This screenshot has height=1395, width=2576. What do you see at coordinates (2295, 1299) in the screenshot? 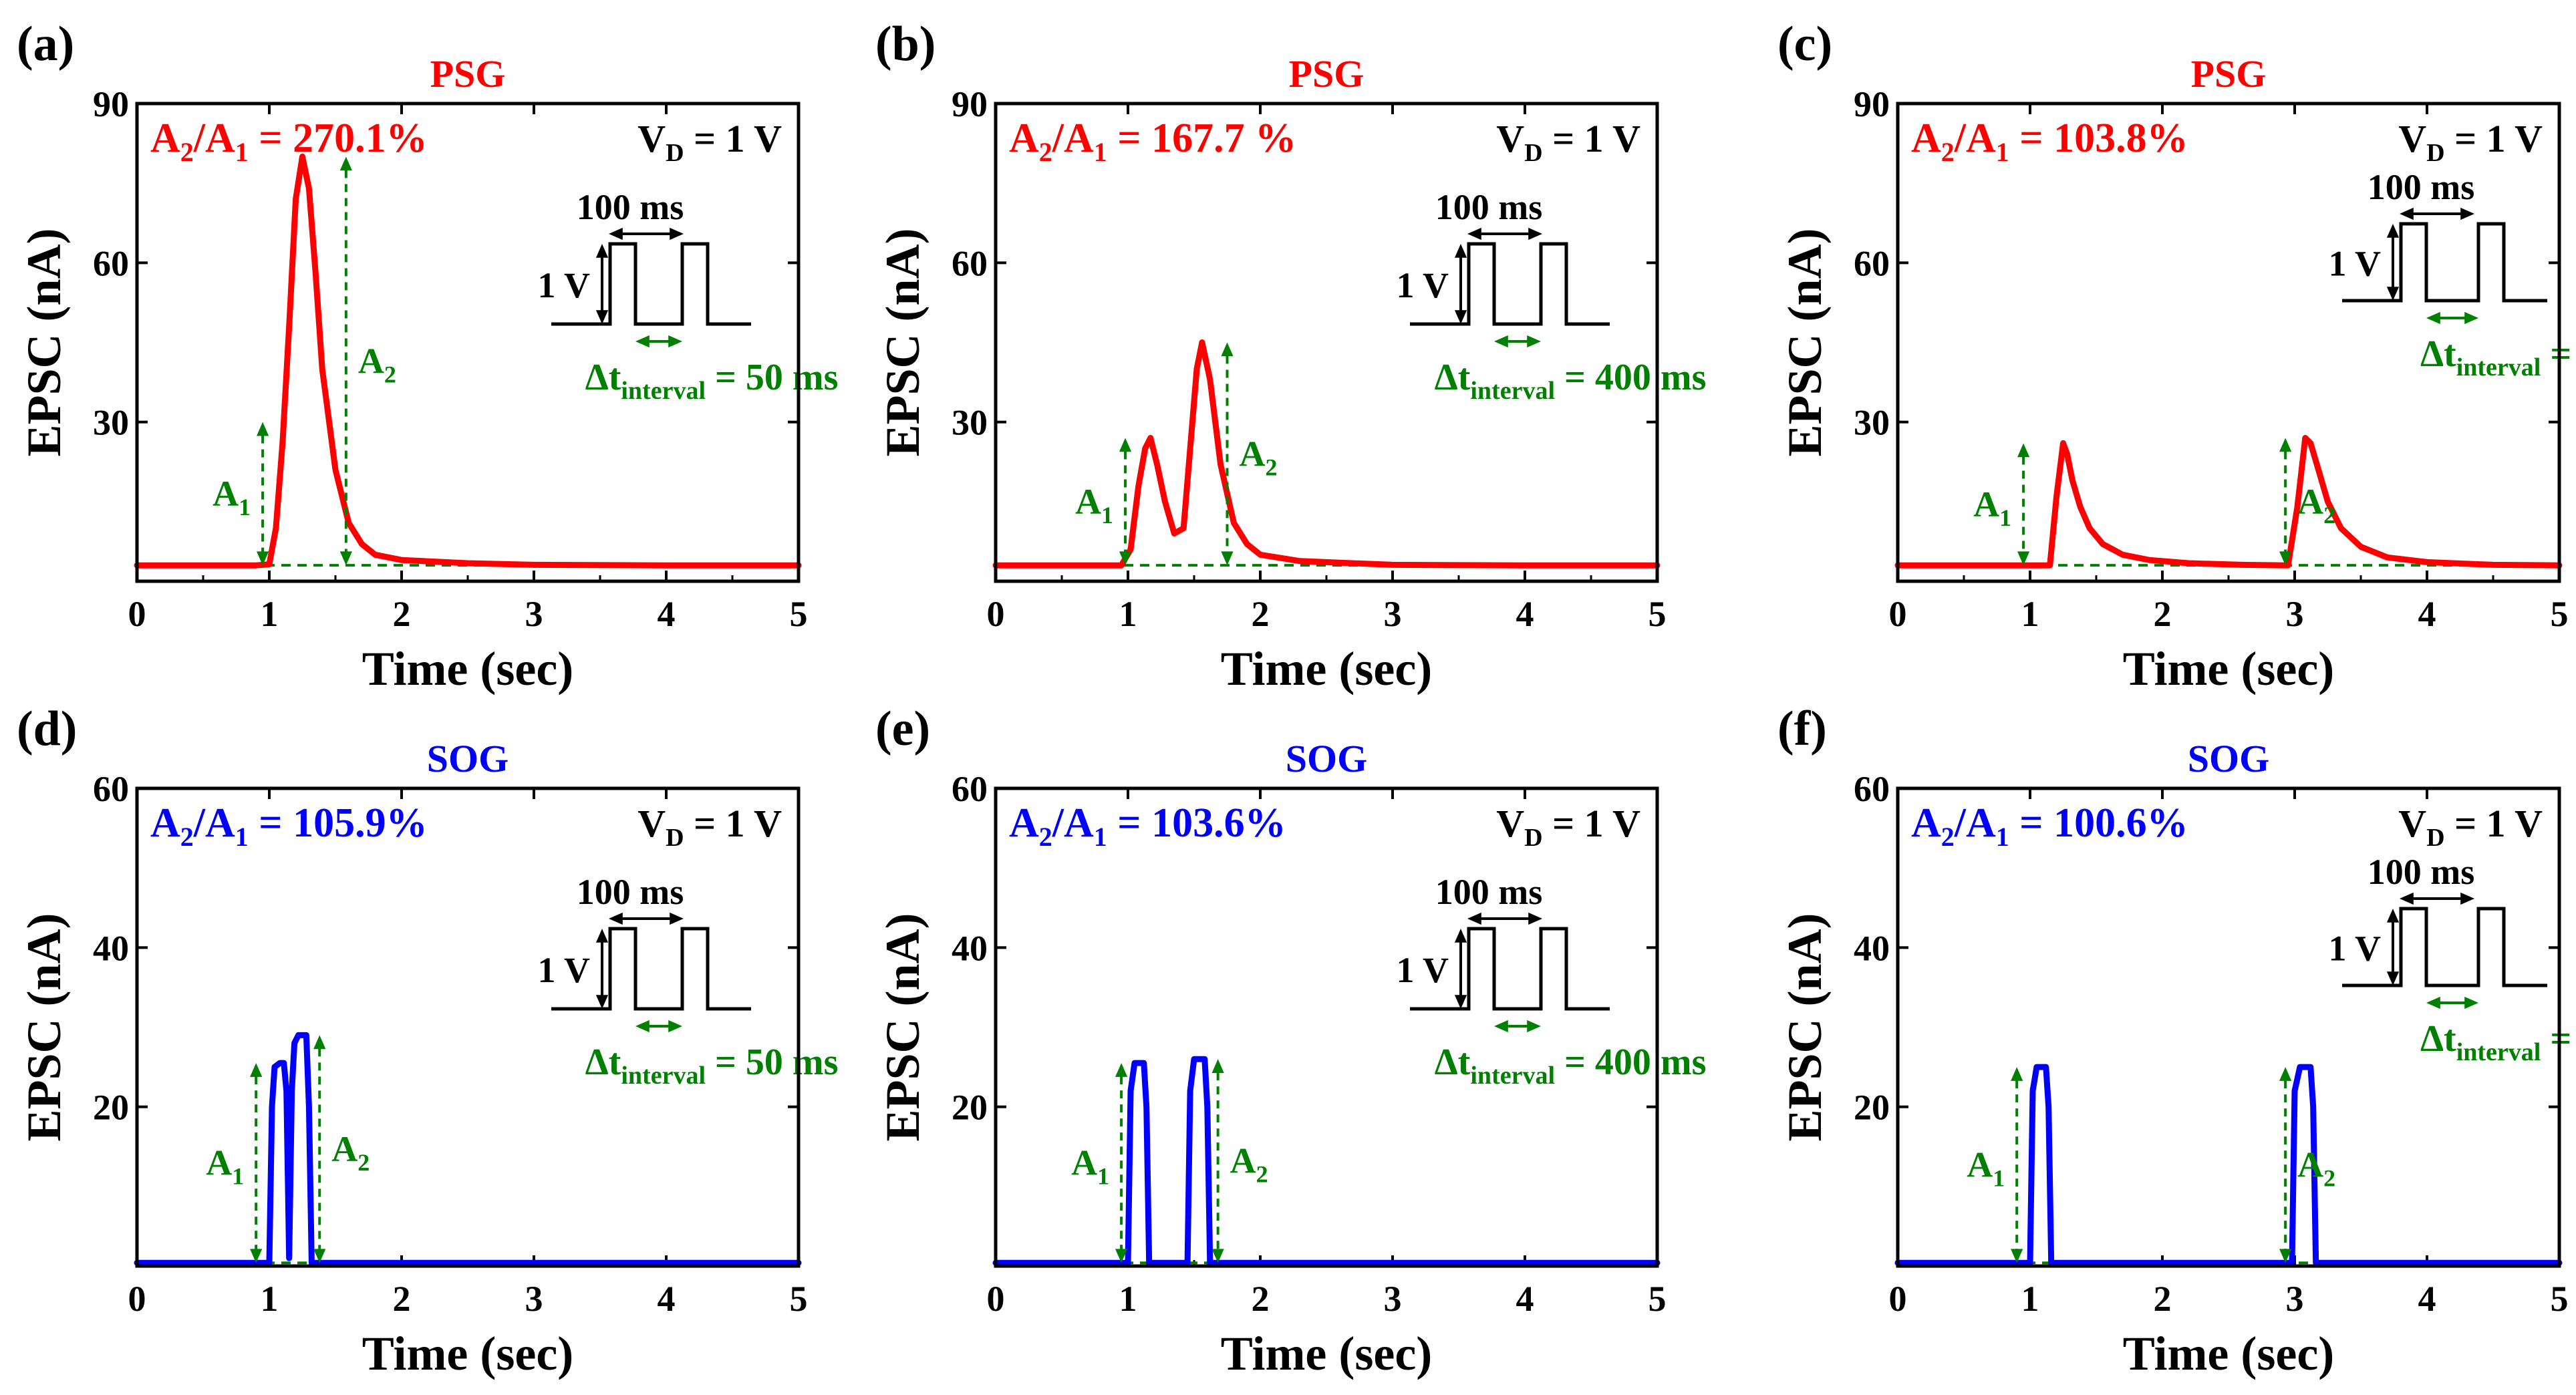
I see `x-tick-label: 3` at bounding box center [2295, 1299].